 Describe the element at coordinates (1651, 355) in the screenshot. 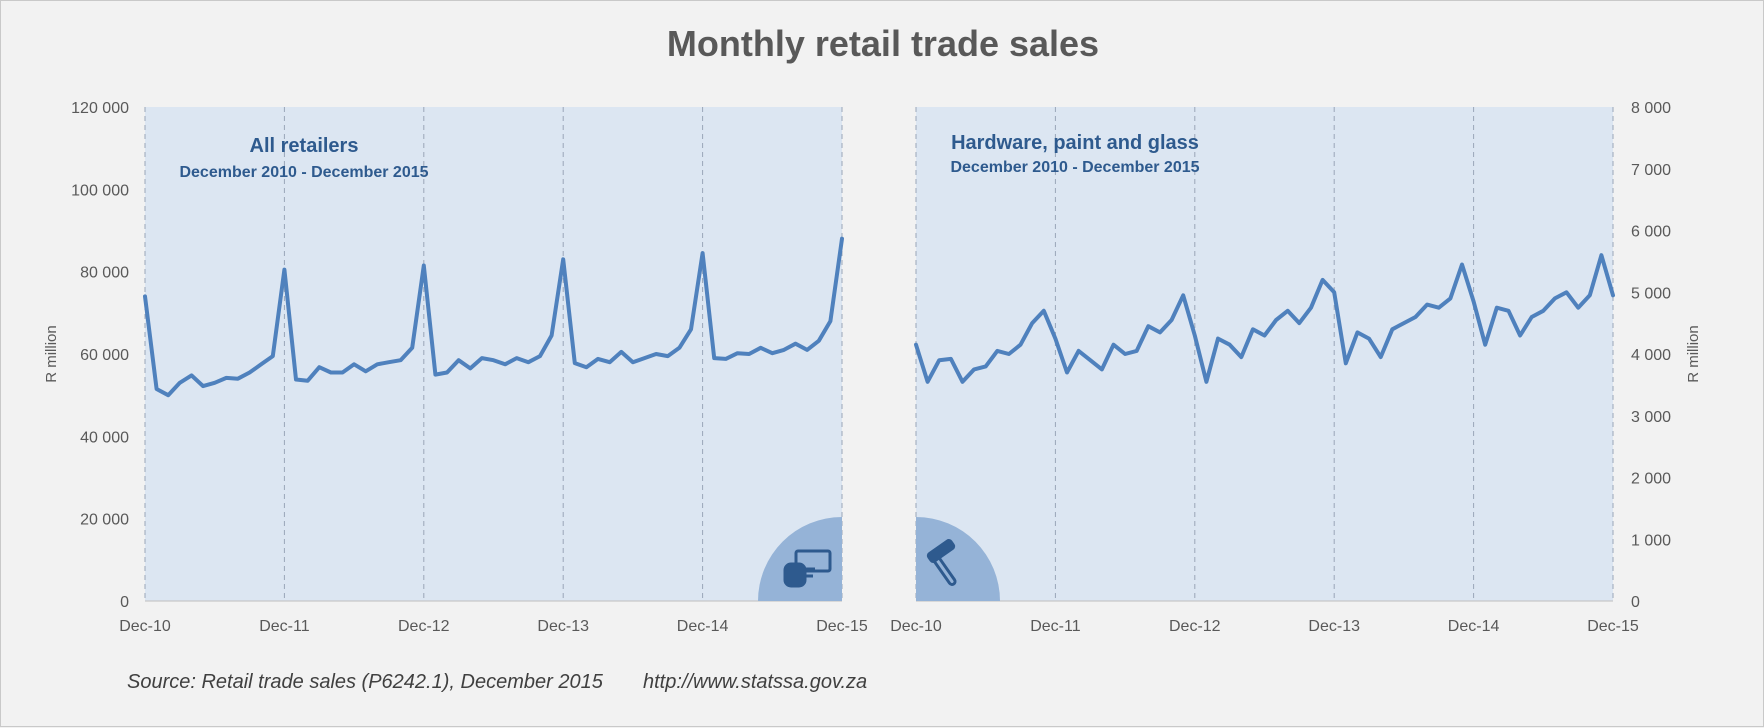

I see `y-tick-label: 4 000` at that location.